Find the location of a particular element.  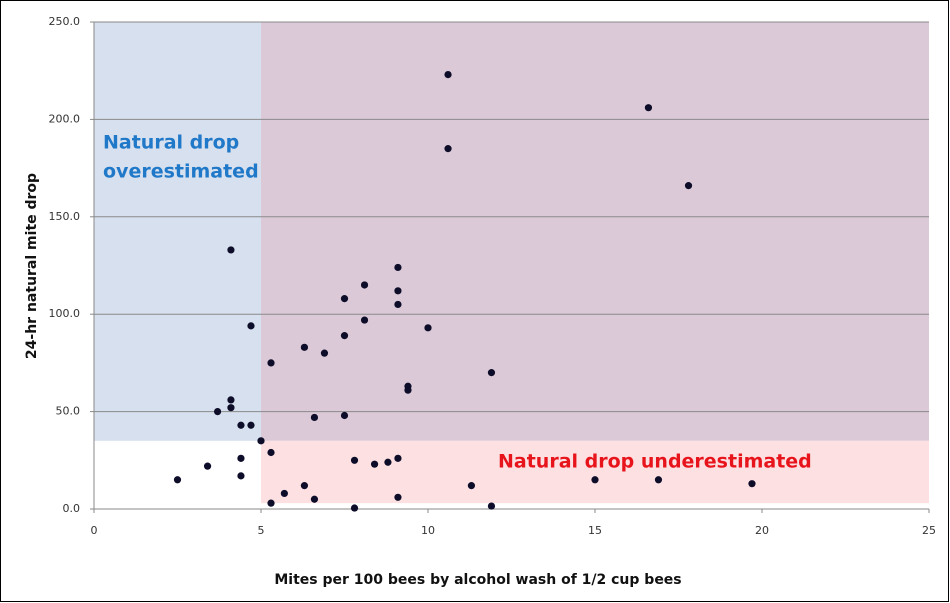

x-tick-label: 25 is located at coordinates (929, 530).